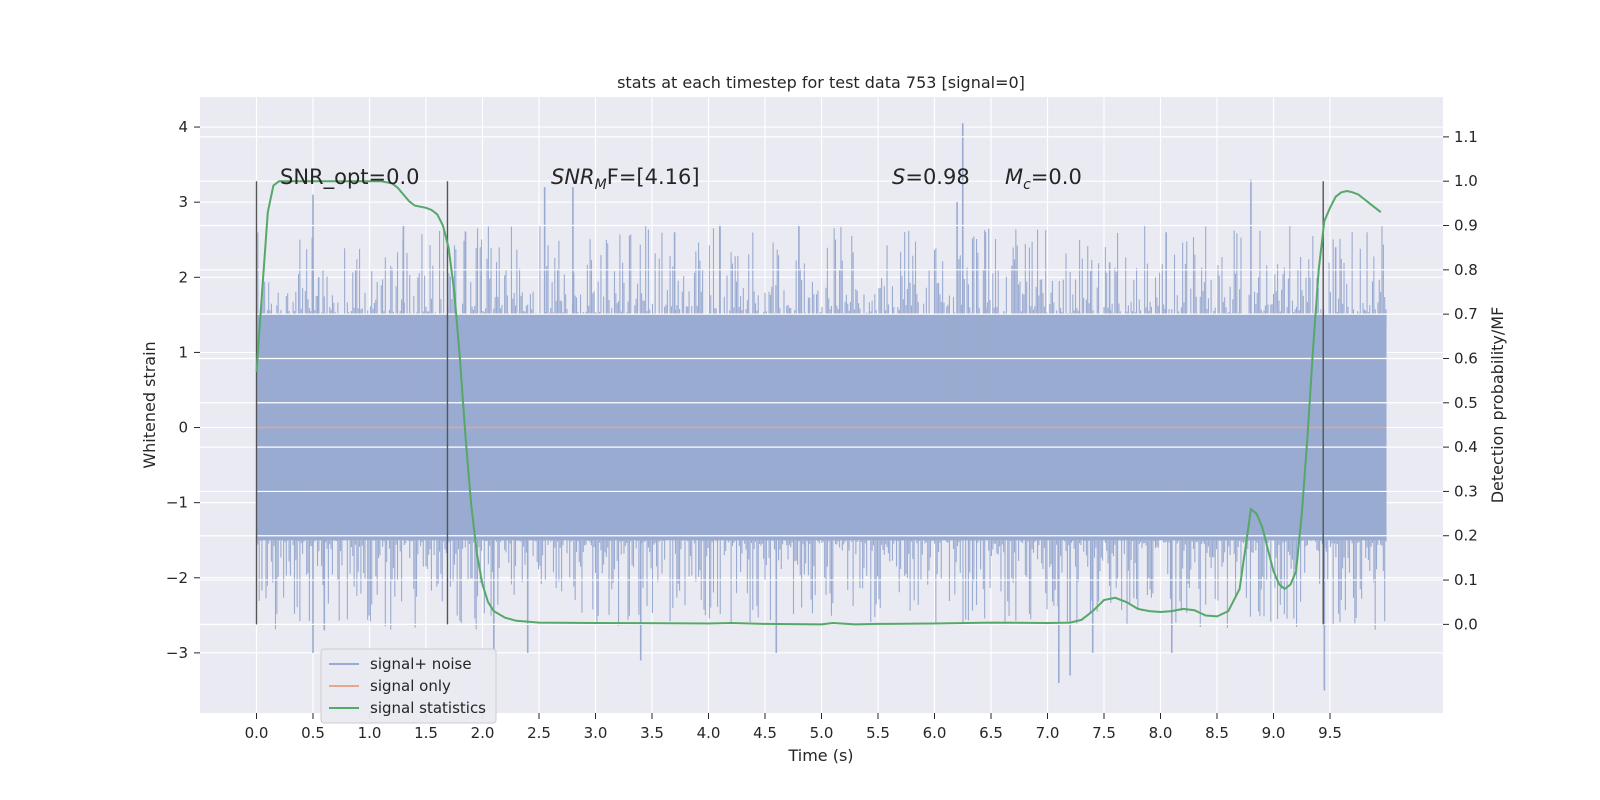 The width and height of the screenshot is (1600, 800). Describe the element at coordinates (1466, 403) in the screenshot. I see `y2-tick-label: 0.5` at that location.